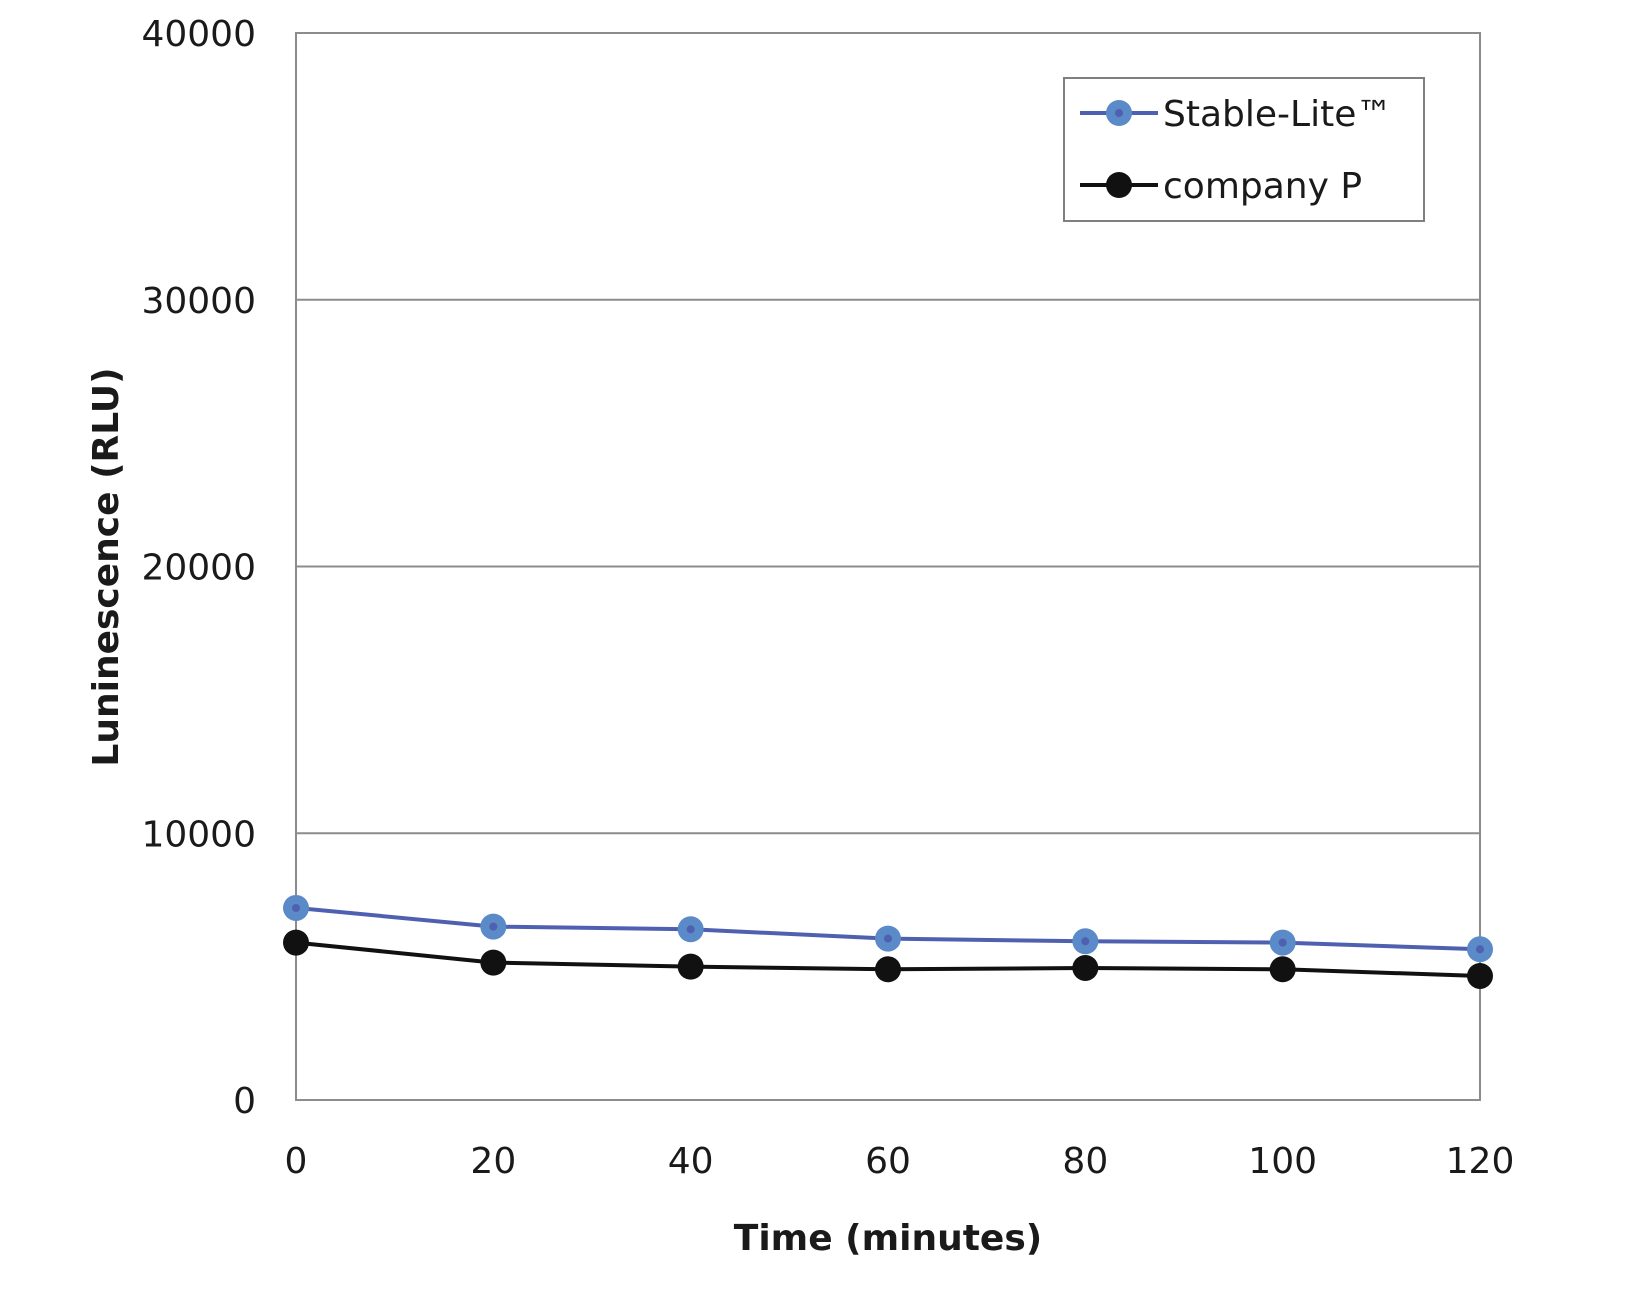 Image resolution: width=1646 pixels, height=1302 pixels. I want to click on x-tick-label: 100, so click(1282, 1161).